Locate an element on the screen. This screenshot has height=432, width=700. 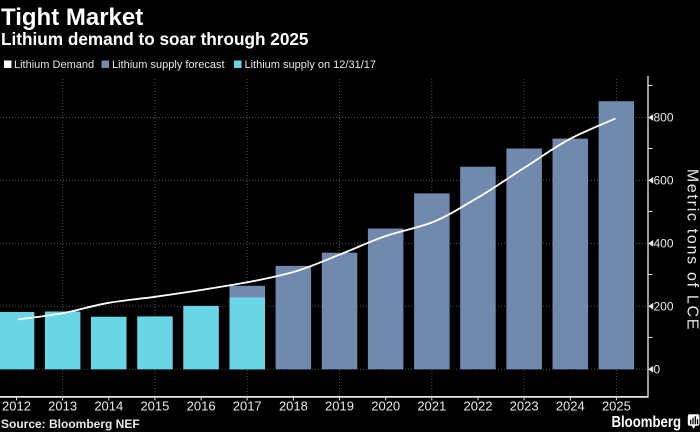
svg-text: 2021 is located at coordinates (431, 406).